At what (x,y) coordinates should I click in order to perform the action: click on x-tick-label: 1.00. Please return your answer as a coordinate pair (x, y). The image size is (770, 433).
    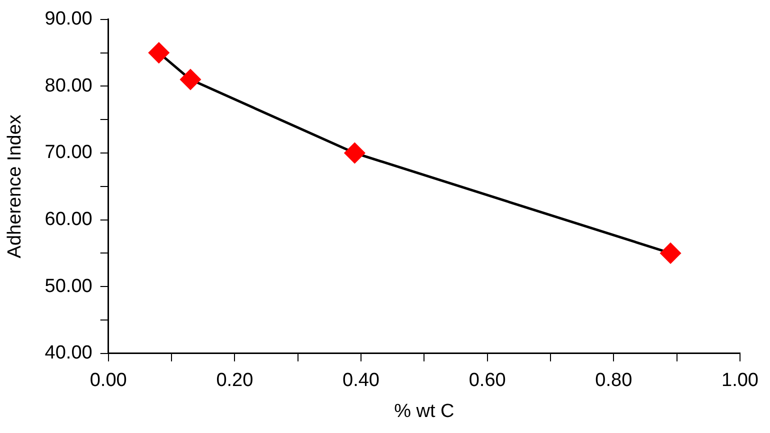
    Looking at the image, I should click on (740, 381).